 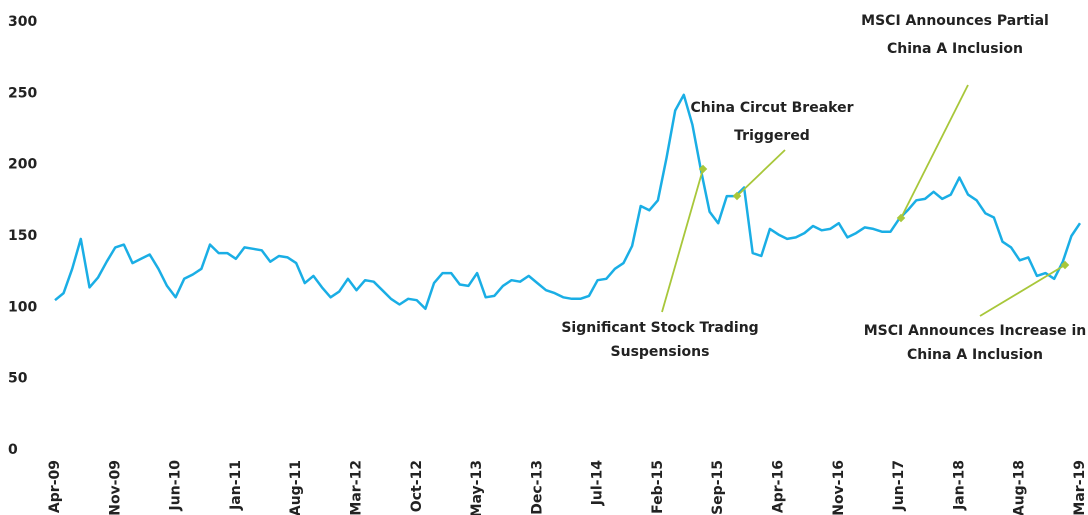 What do you see at coordinates (176, 486) in the screenshot?
I see `x-tick-label: Jun-10` at bounding box center [176, 486].